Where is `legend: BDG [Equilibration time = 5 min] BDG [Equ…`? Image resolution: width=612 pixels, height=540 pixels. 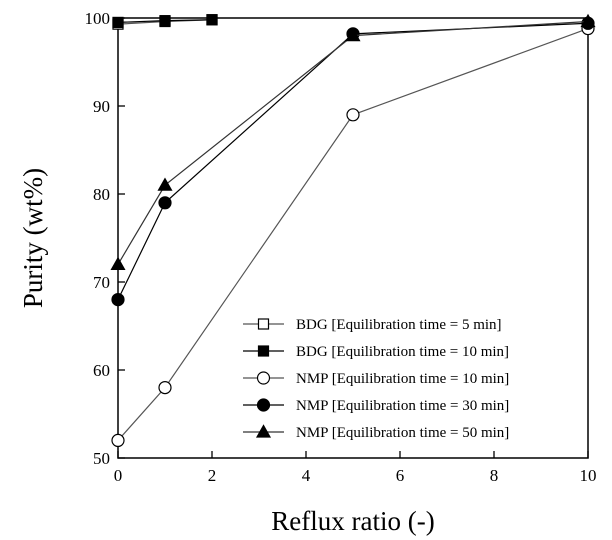
legend: BDG [Equilibration time = 5 min] BDG [Equ… is located at coordinates (376, 379).